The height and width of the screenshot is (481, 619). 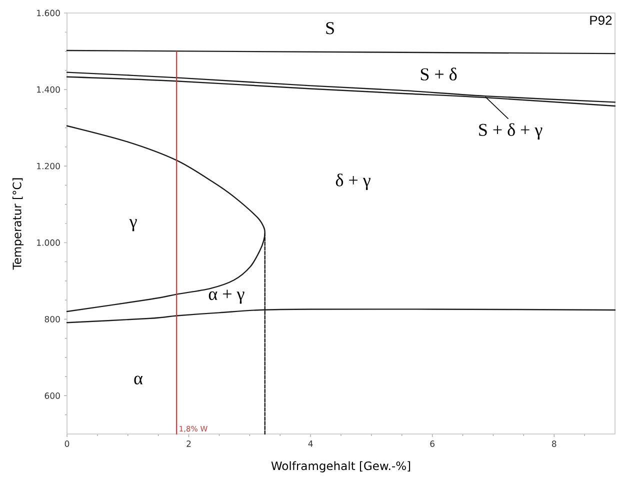 What do you see at coordinates (188, 443) in the screenshot?
I see `x-tick-label: 2` at bounding box center [188, 443].